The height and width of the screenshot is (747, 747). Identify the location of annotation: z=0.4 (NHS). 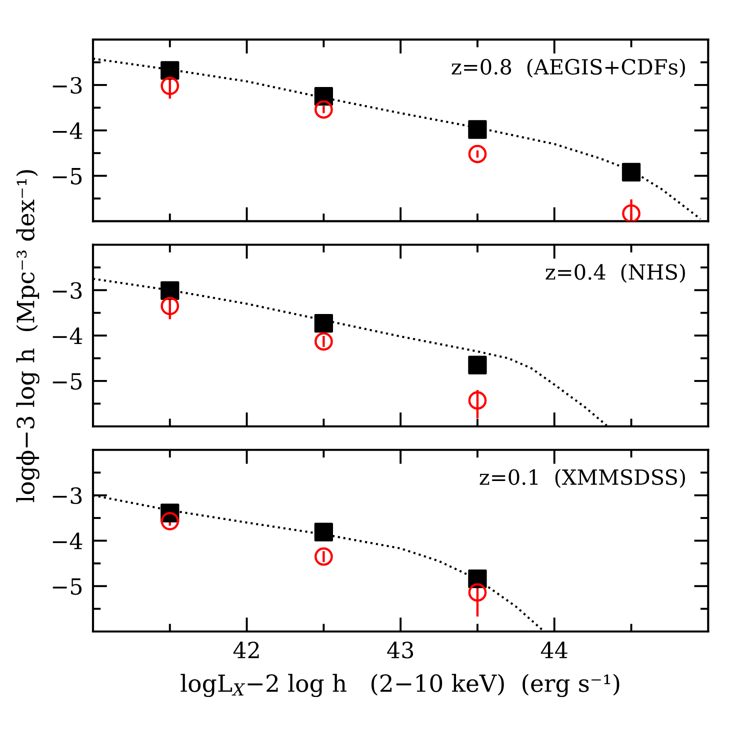
(615, 273).